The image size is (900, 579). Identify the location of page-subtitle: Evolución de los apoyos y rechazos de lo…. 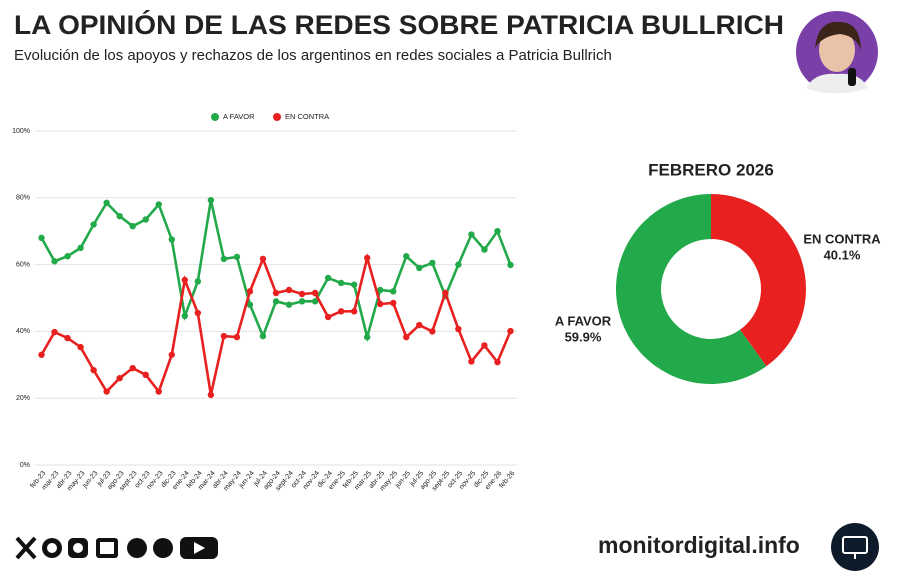
(313, 55).